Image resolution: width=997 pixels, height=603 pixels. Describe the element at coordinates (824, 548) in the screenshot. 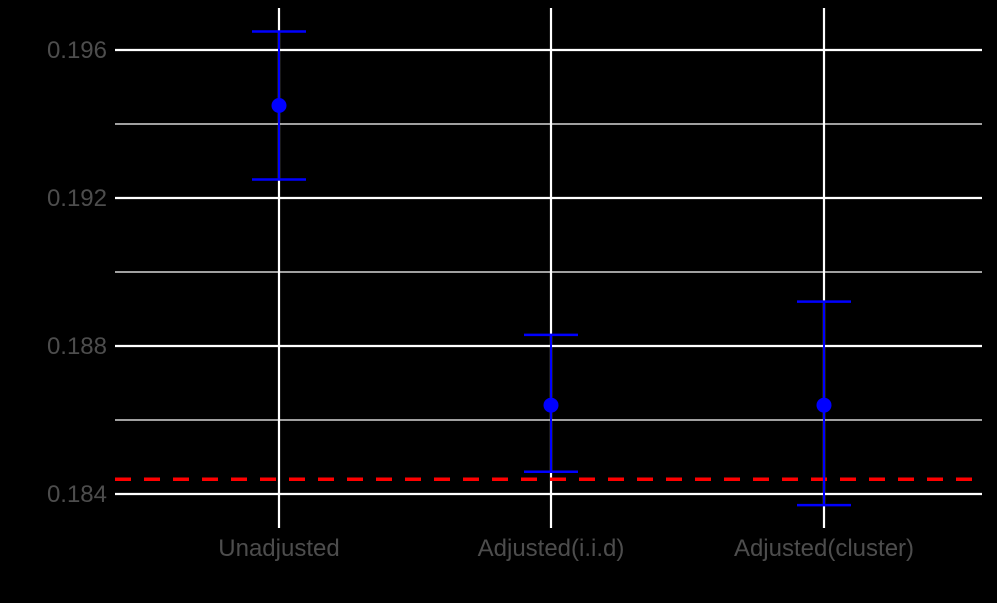

I see `x-tick-label: Adjusted(cluster)` at that location.